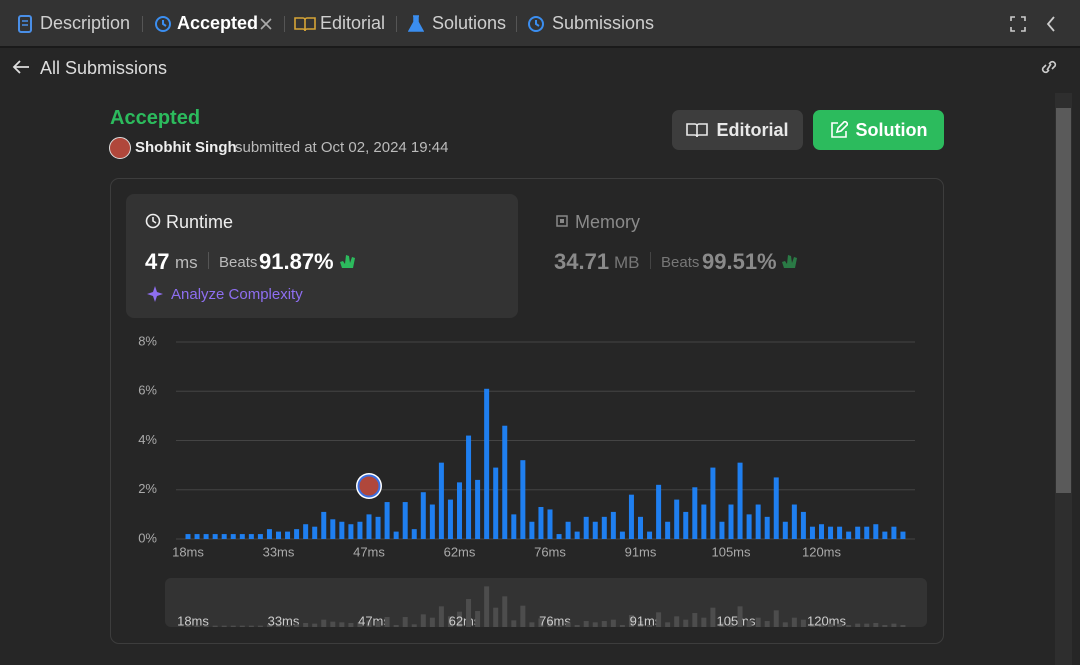 Image resolution: width=1080 pixels, height=665 pixels. I want to click on beats-label: Beats, so click(680, 262).